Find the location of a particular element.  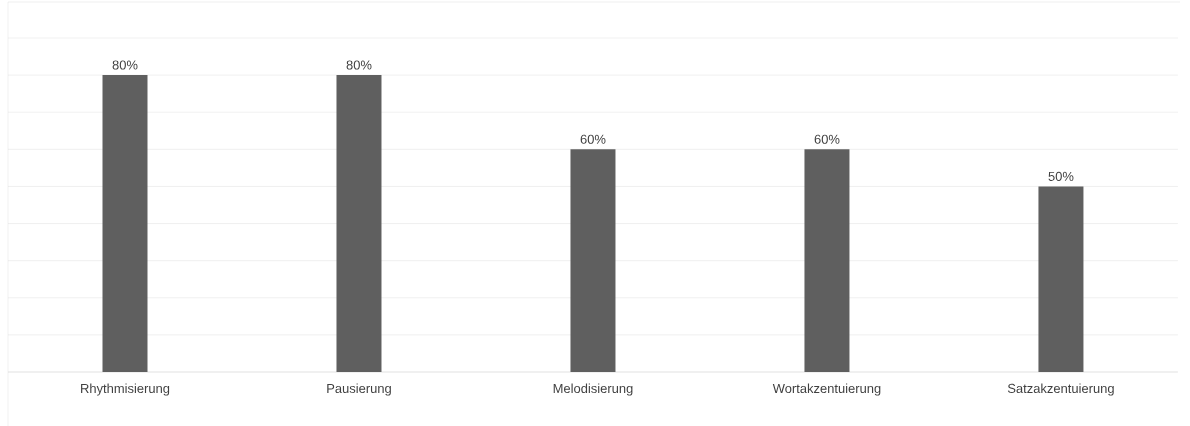

x-tick-label: Wortakzentuierung is located at coordinates (826, 389).